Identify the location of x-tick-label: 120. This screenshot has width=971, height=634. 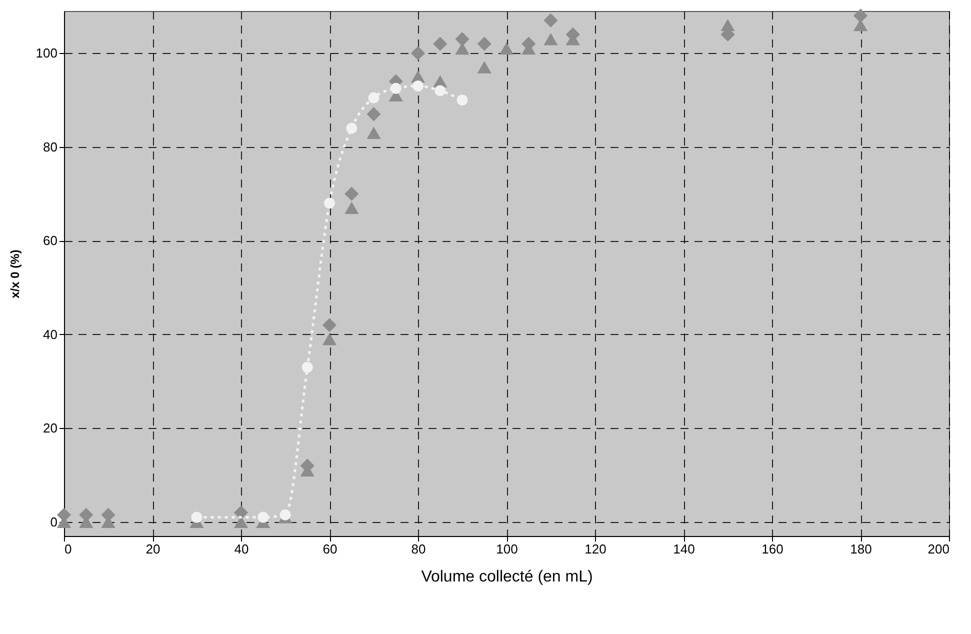
(595, 549).